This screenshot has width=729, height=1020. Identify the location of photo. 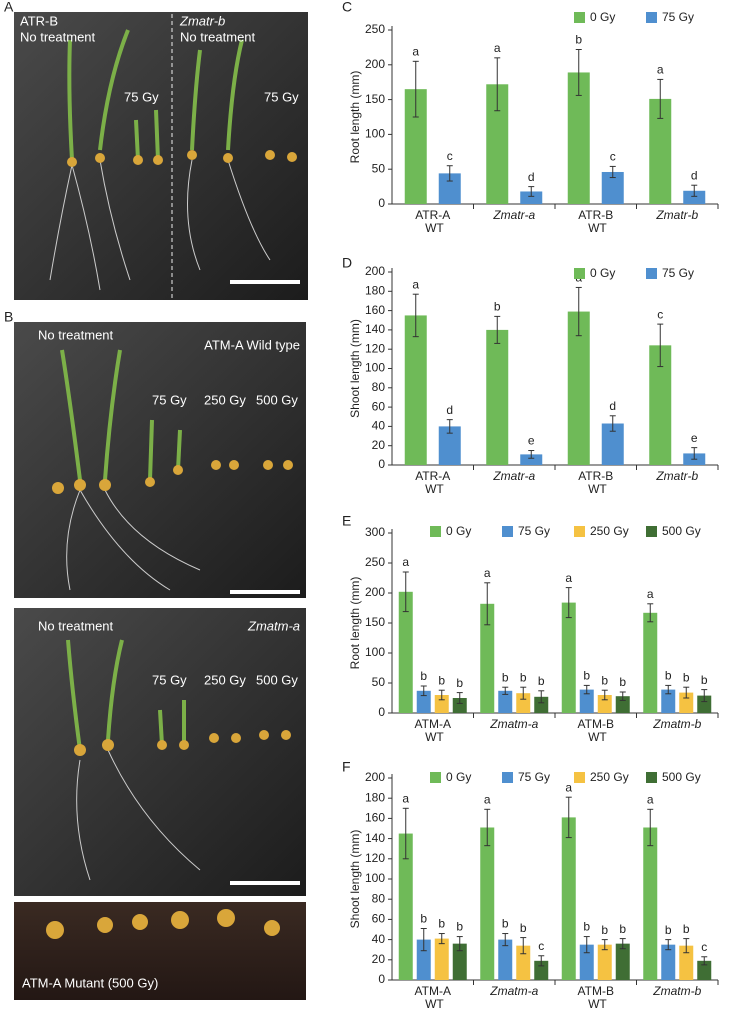
(160, 460).